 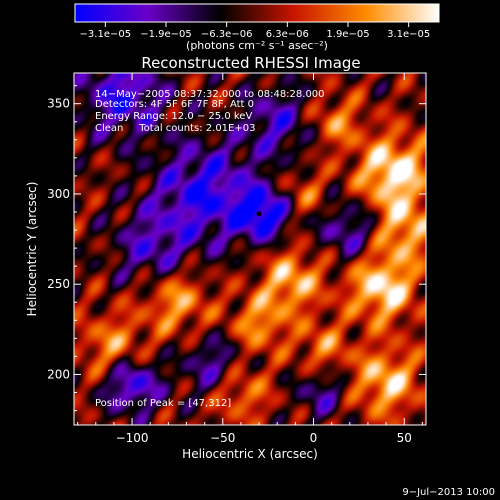 I want to click on x-tick-label: 0, so click(x=314, y=438).